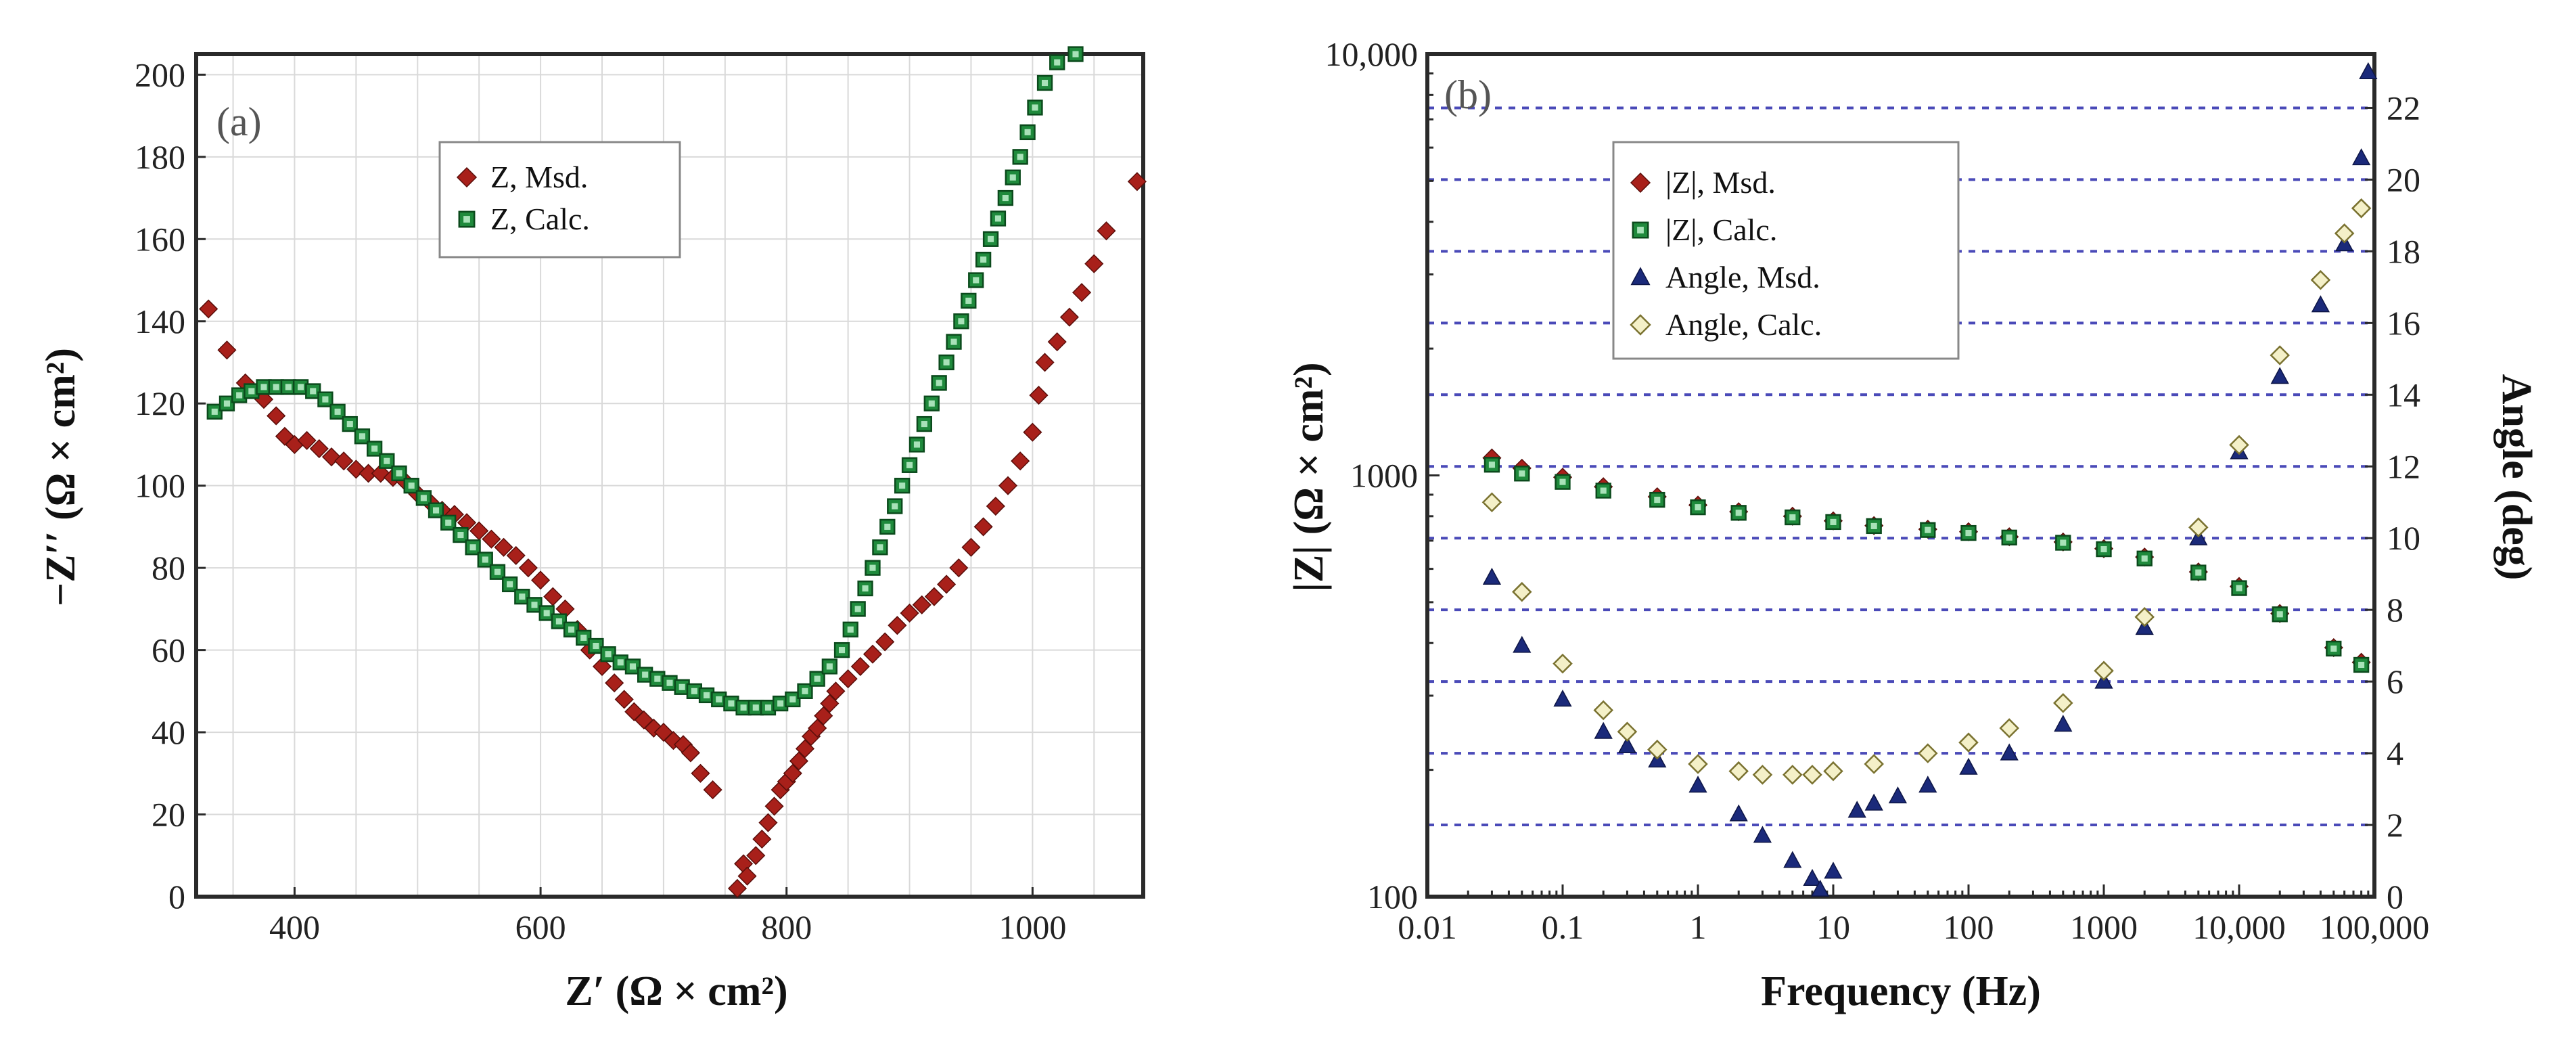 The width and height of the screenshot is (2576, 1055). I want to click on panel-b-x-tick-label: 10, so click(1833, 927).